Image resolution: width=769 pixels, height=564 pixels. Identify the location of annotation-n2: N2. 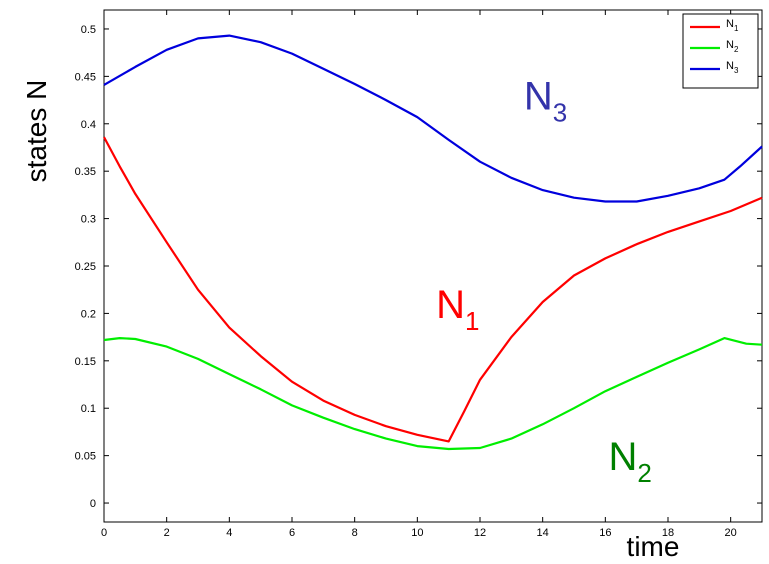
(629, 461).